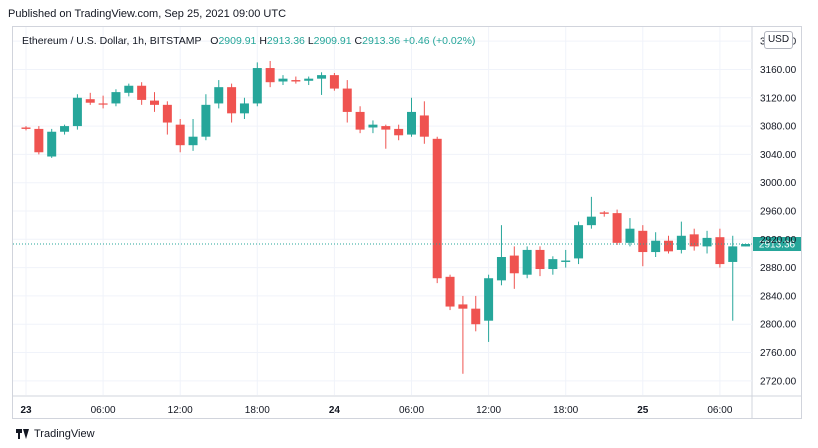  What do you see at coordinates (778, 325) in the screenshot?
I see `y-tick-label: 2800.00` at bounding box center [778, 325].